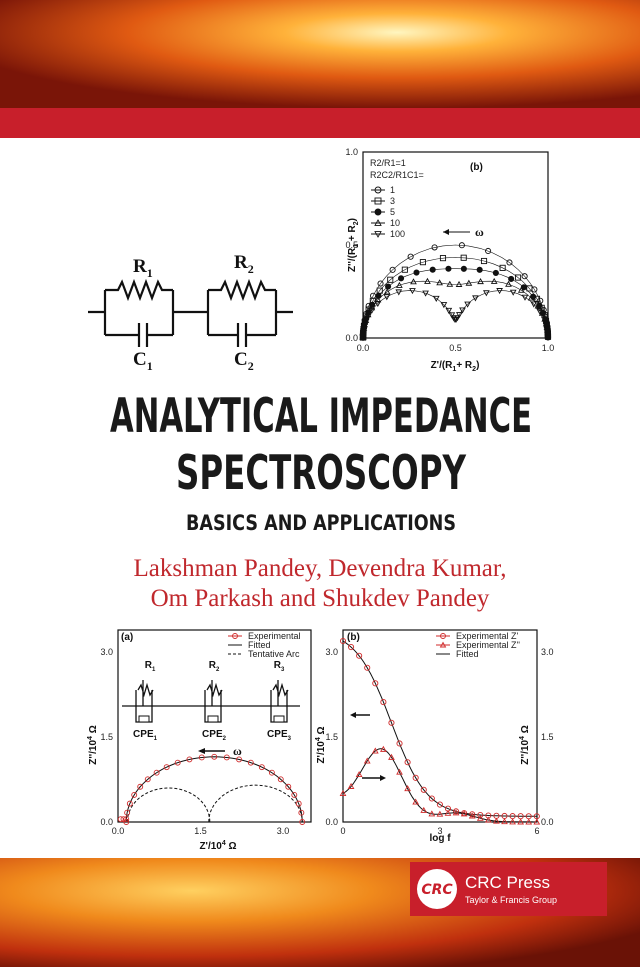 The image size is (640, 967). Describe the element at coordinates (244, 361) in the screenshot. I see `circuit-label: C2` at that location.